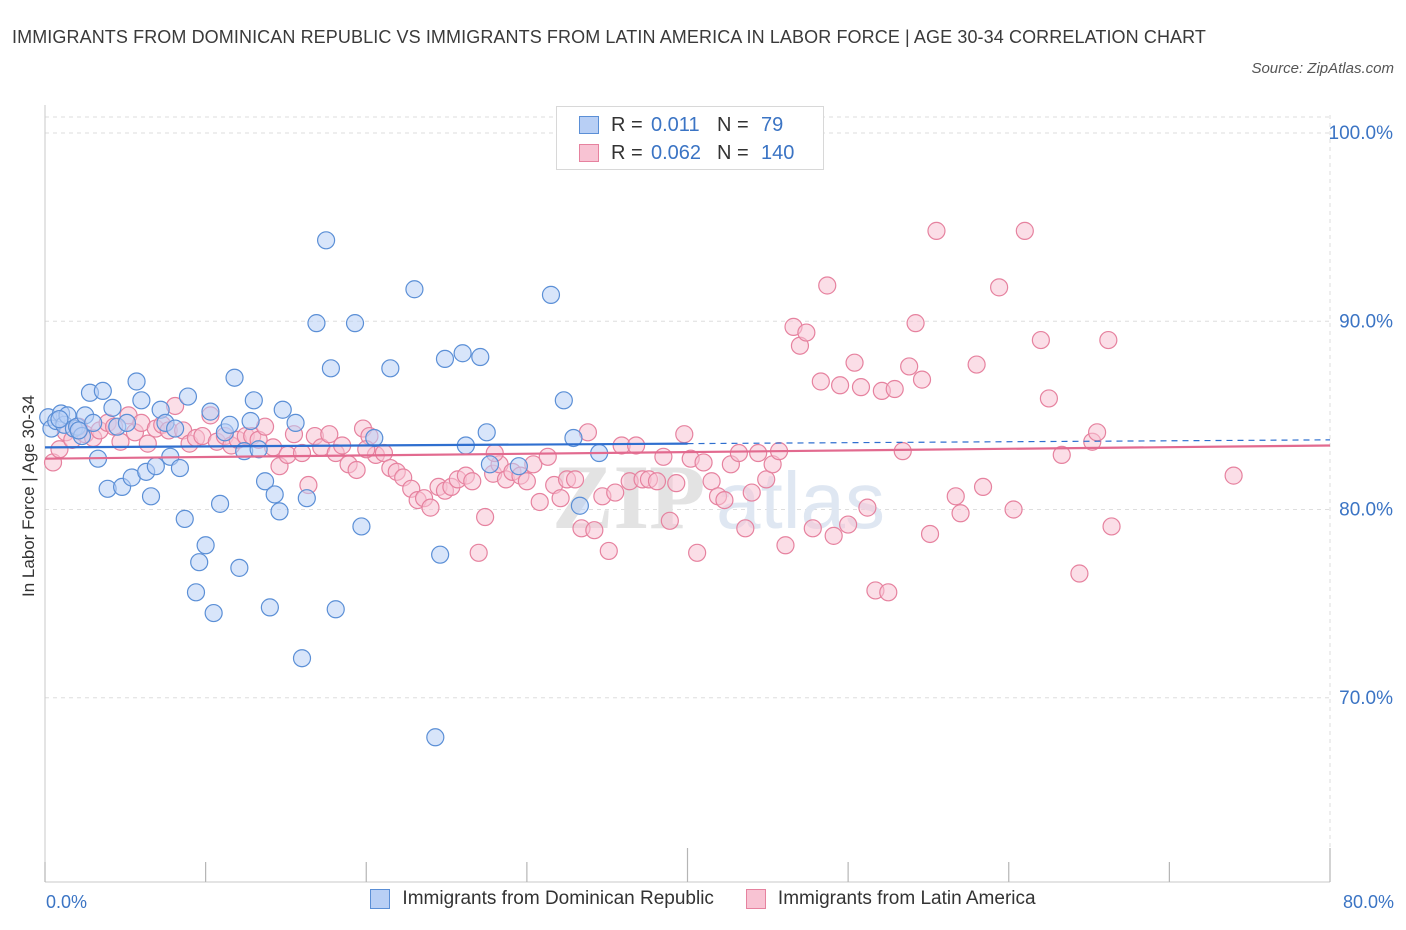 This screenshot has height=930, width=1406. I want to click on bottom-legend-swatch-blue, so click(380, 899).